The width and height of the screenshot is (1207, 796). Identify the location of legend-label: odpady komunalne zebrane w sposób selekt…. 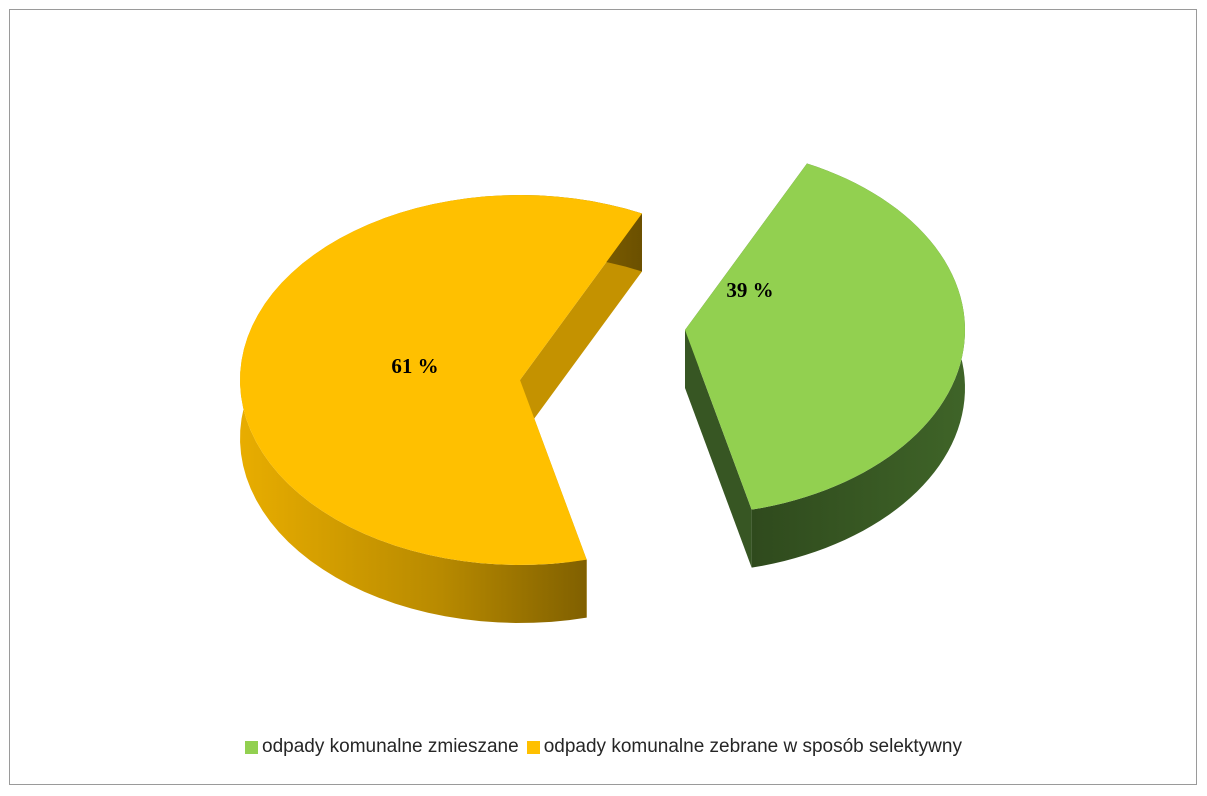
(752, 746).